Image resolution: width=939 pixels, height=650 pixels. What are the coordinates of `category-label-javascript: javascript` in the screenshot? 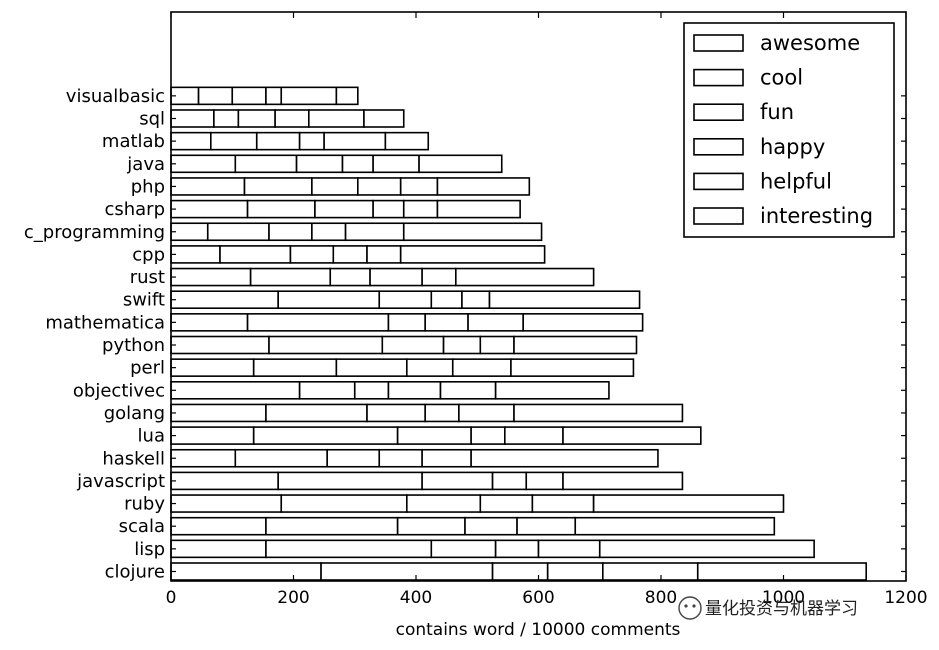 It's located at (120, 481).